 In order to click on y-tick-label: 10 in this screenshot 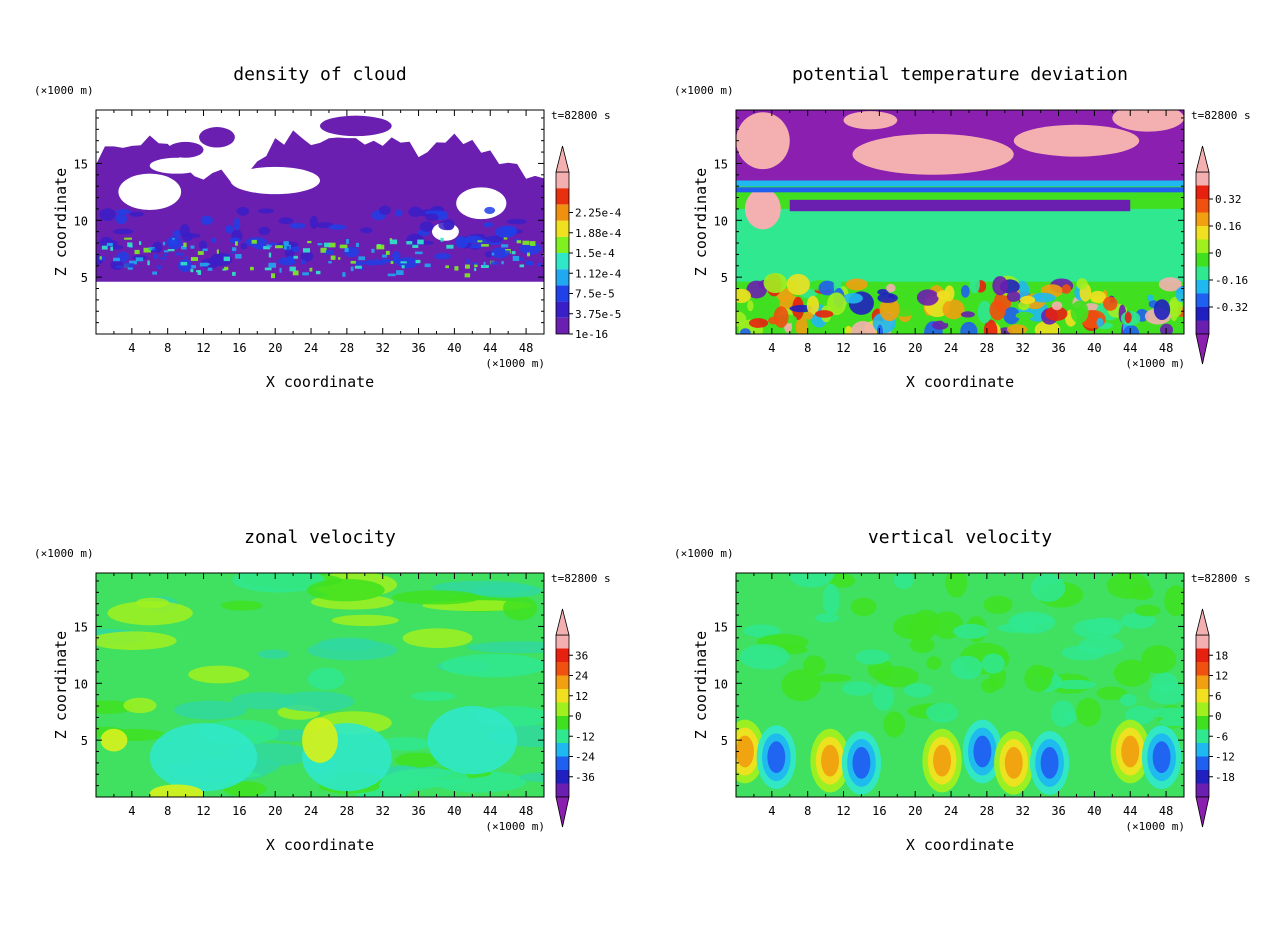, I will do `click(81, 221)`.